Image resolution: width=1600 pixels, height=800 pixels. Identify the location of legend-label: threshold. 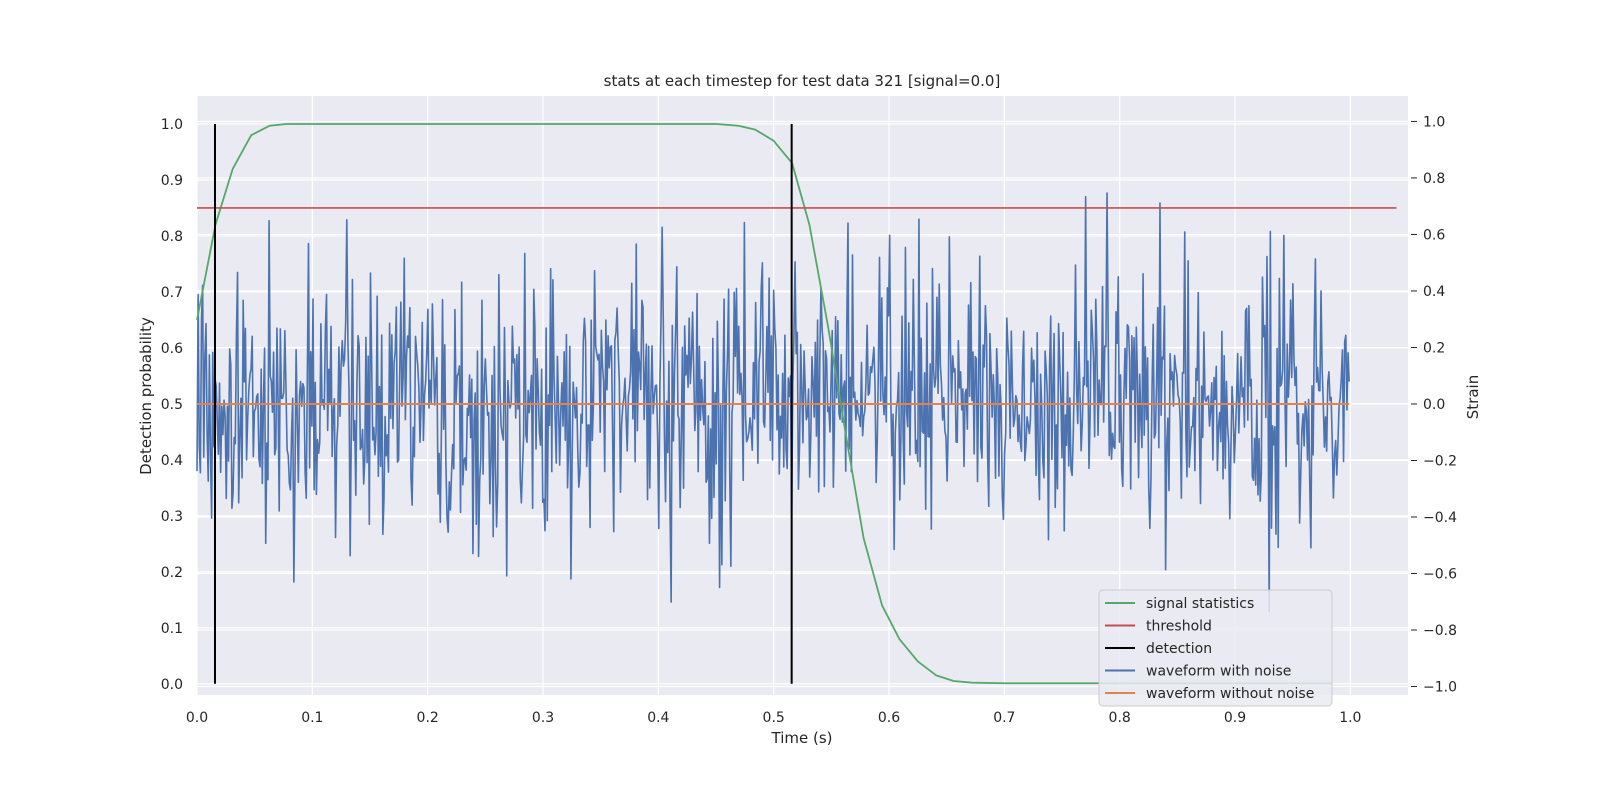
(1179, 627).